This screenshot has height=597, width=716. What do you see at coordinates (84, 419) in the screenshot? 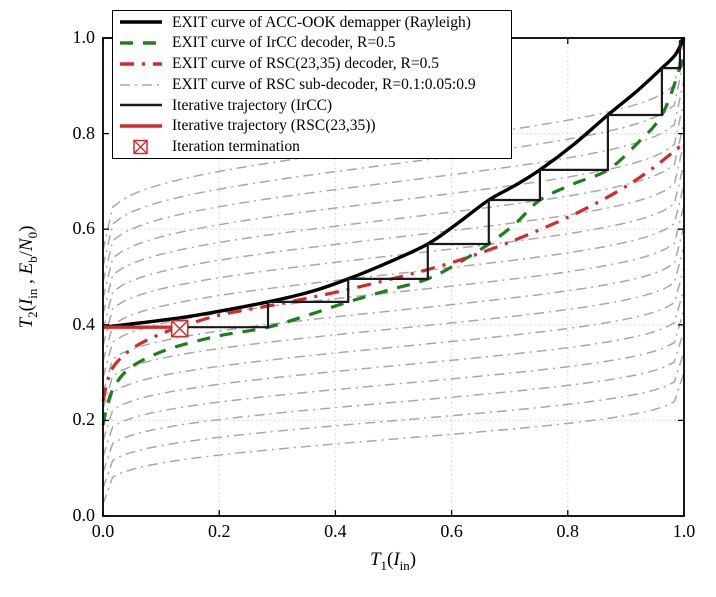
I see `y-tick-label: 0.2` at bounding box center [84, 419].